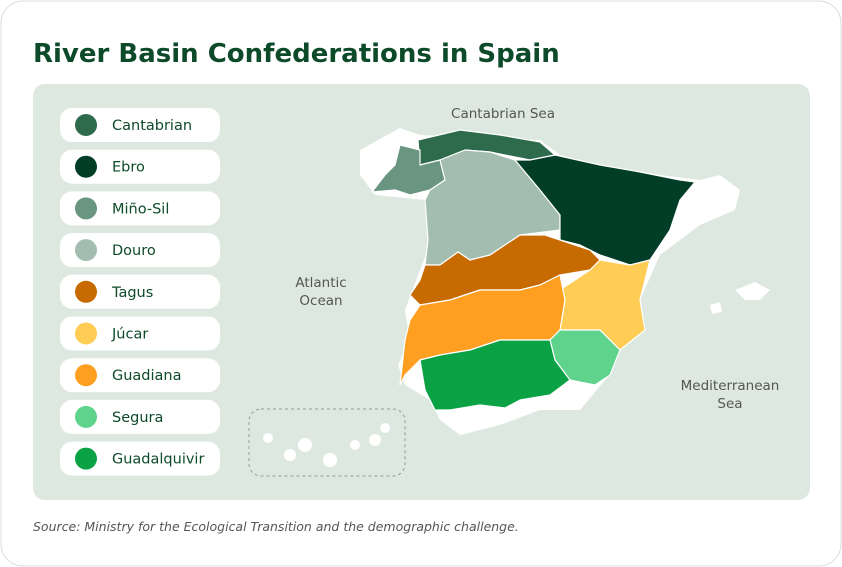 This screenshot has height=567, width=842. What do you see at coordinates (134, 251) in the screenshot?
I see `legend-label: Douro` at bounding box center [134, 251].